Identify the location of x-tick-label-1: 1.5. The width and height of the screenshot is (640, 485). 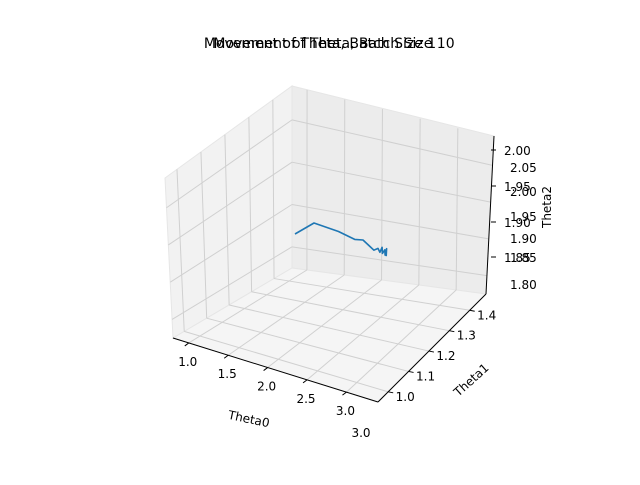
(227, 374).